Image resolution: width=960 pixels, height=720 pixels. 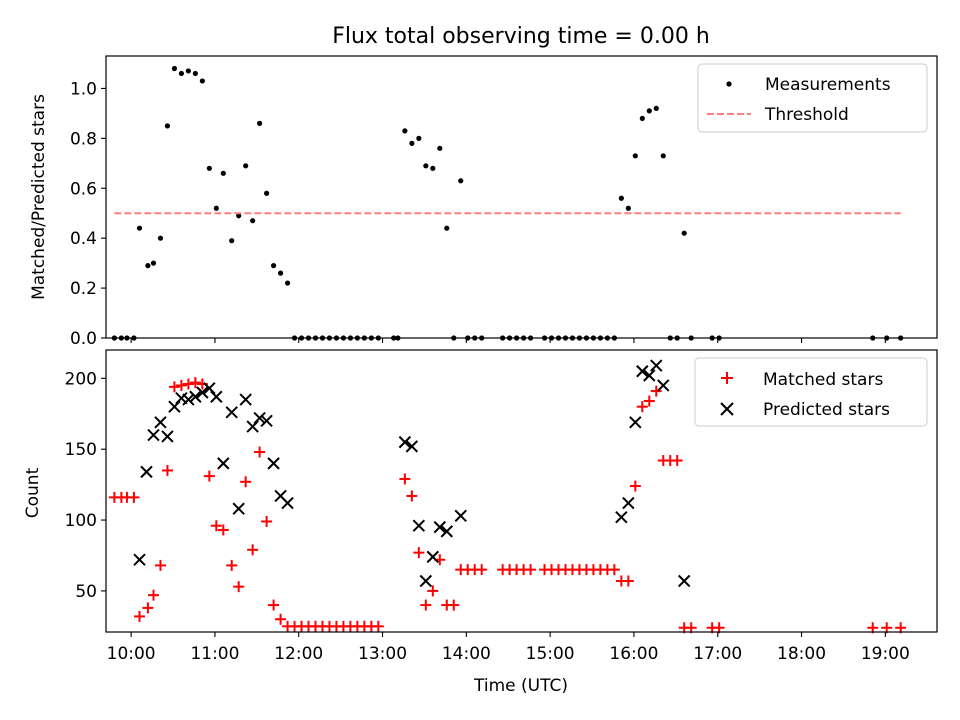 I want to click on x-tick-label: 19:00, so click(x=885, y=654).